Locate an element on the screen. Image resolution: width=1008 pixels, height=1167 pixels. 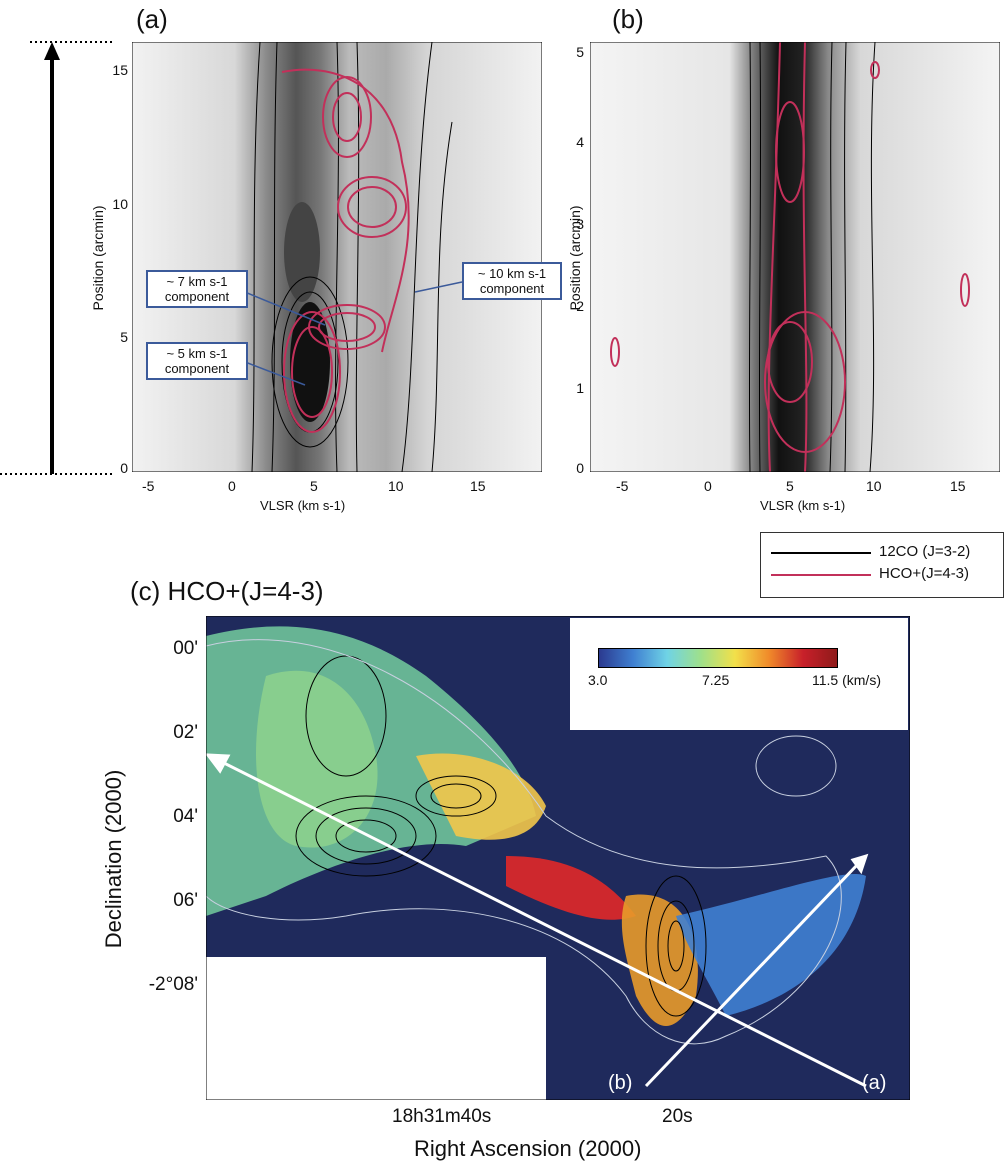
colorbar-max: 11.5 (km/s) is located at coordinates (846, 680).